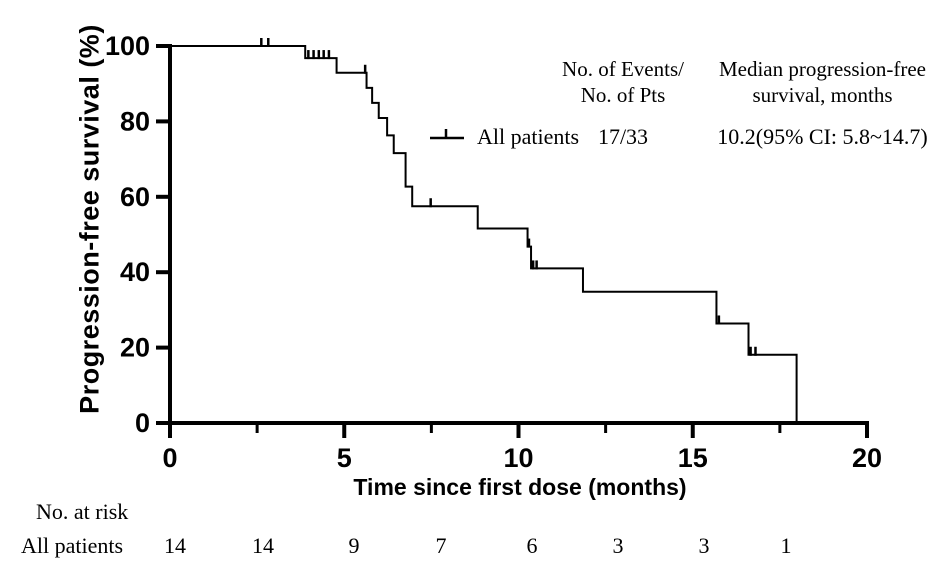 Image resolution: width=931 pixels, height=586 pixels. Describe the element at coordinates (344, 458) in the screenshot. I see `x-tick-label: 5` at that location.